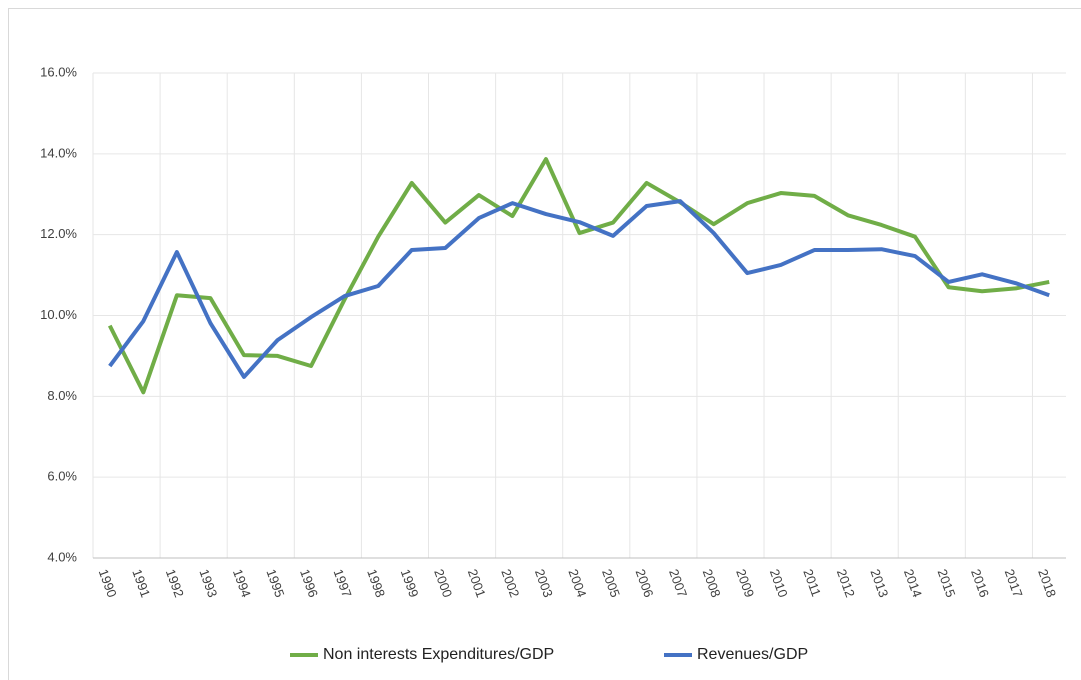 The image size is (1081, 680). Describe the element at coordinates (947, 583) in the screenshot. I see `x-tick-label: 2015` at that location.